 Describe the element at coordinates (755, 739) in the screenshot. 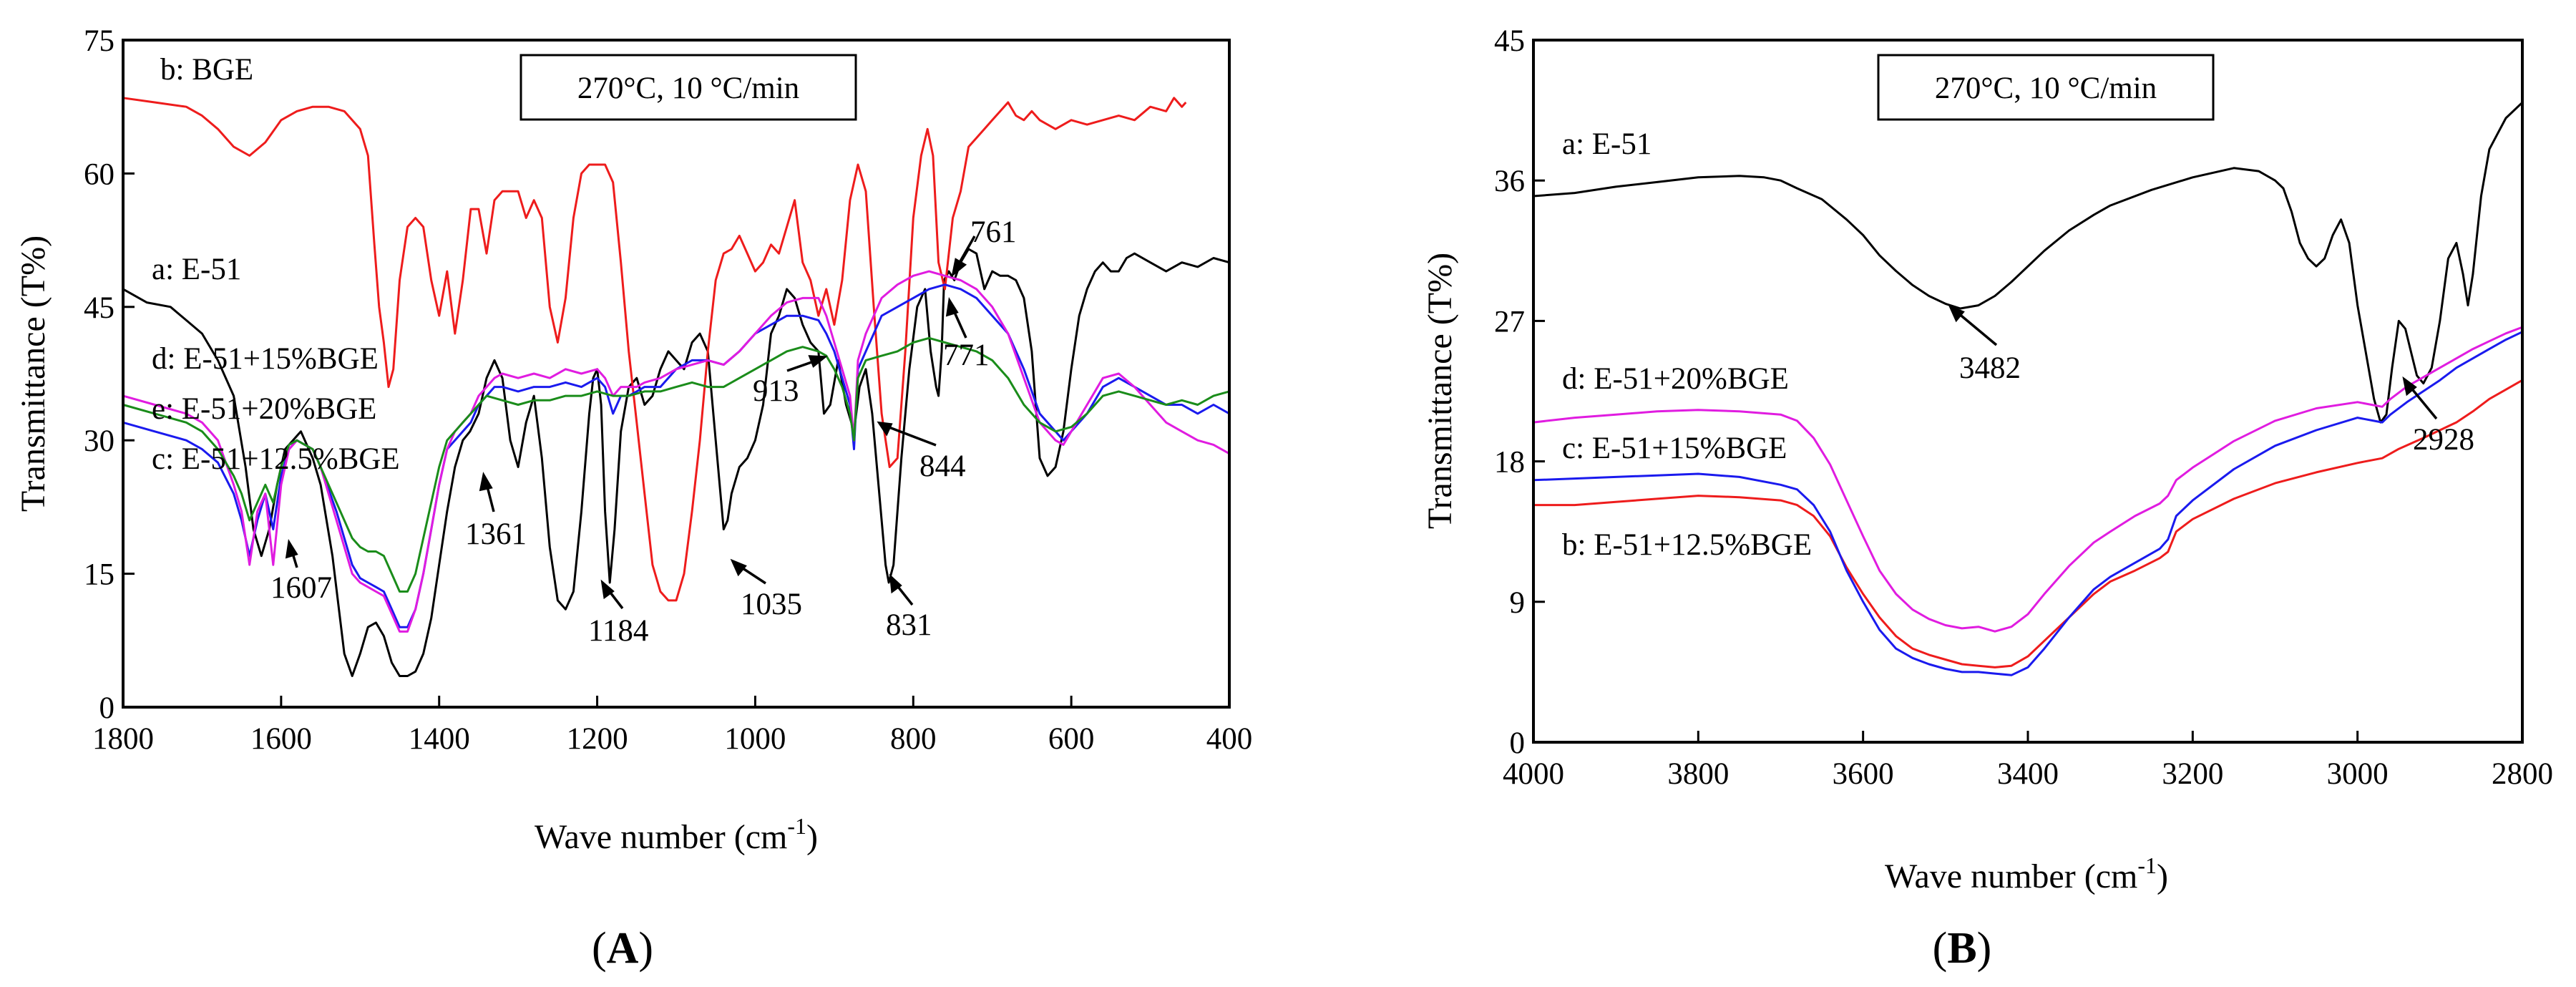

I see `panel-a-x-tick-label: 1000` at that location.